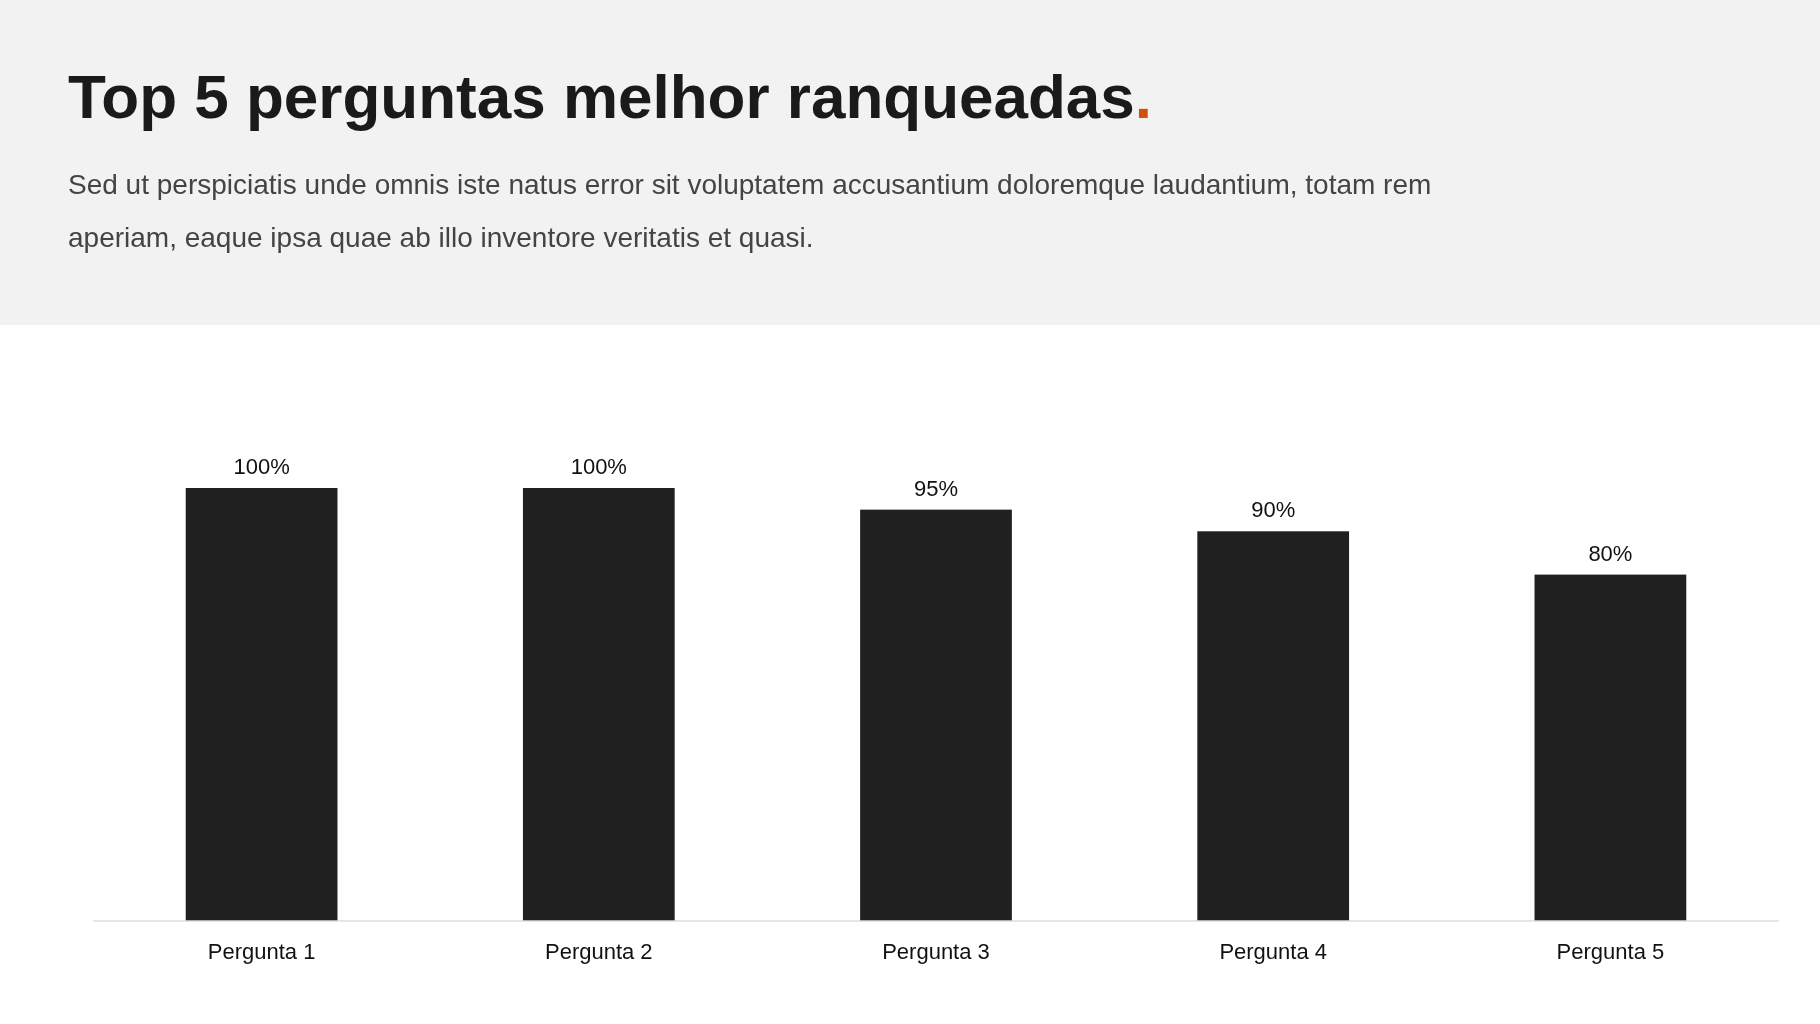 Image resolution: width=1820 pixels, height=1024 pixels. I want to click on chart-subtitle: Sed ut perspiciatis unde omnis iste natus error sit voluptatem accusantium doloremque laudantium, totam rem aperiam, eaque ipsa quae ab illo inventore veritatis et quasi., so click(750, 211).